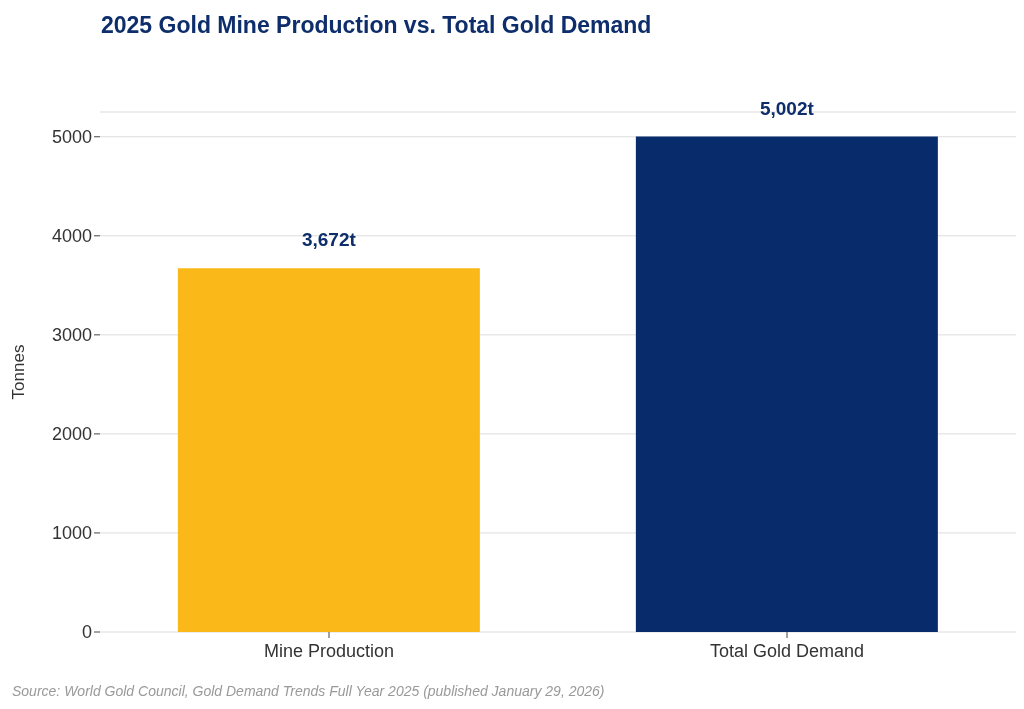  Describe the element at coordinates (71, 236) in the screenshot. I see `y-tick-label: 4000` at that location.